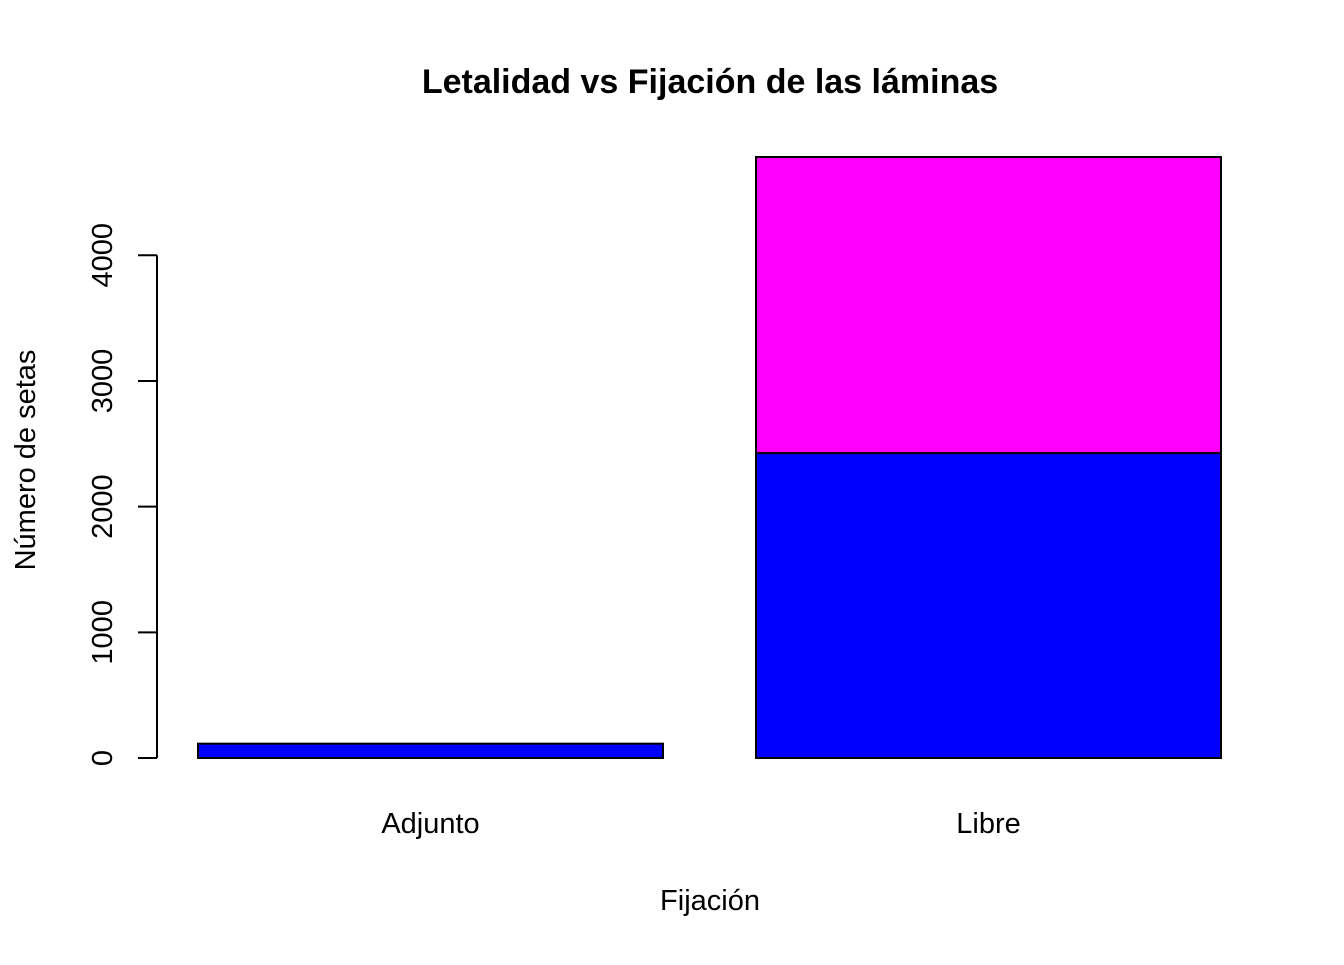 This screenshot has height=965, width=1344. What do you see at coordinates (103, 255) in the screenshot?
I see `y-tick-label: 4000` at bounding box center [103, 255].